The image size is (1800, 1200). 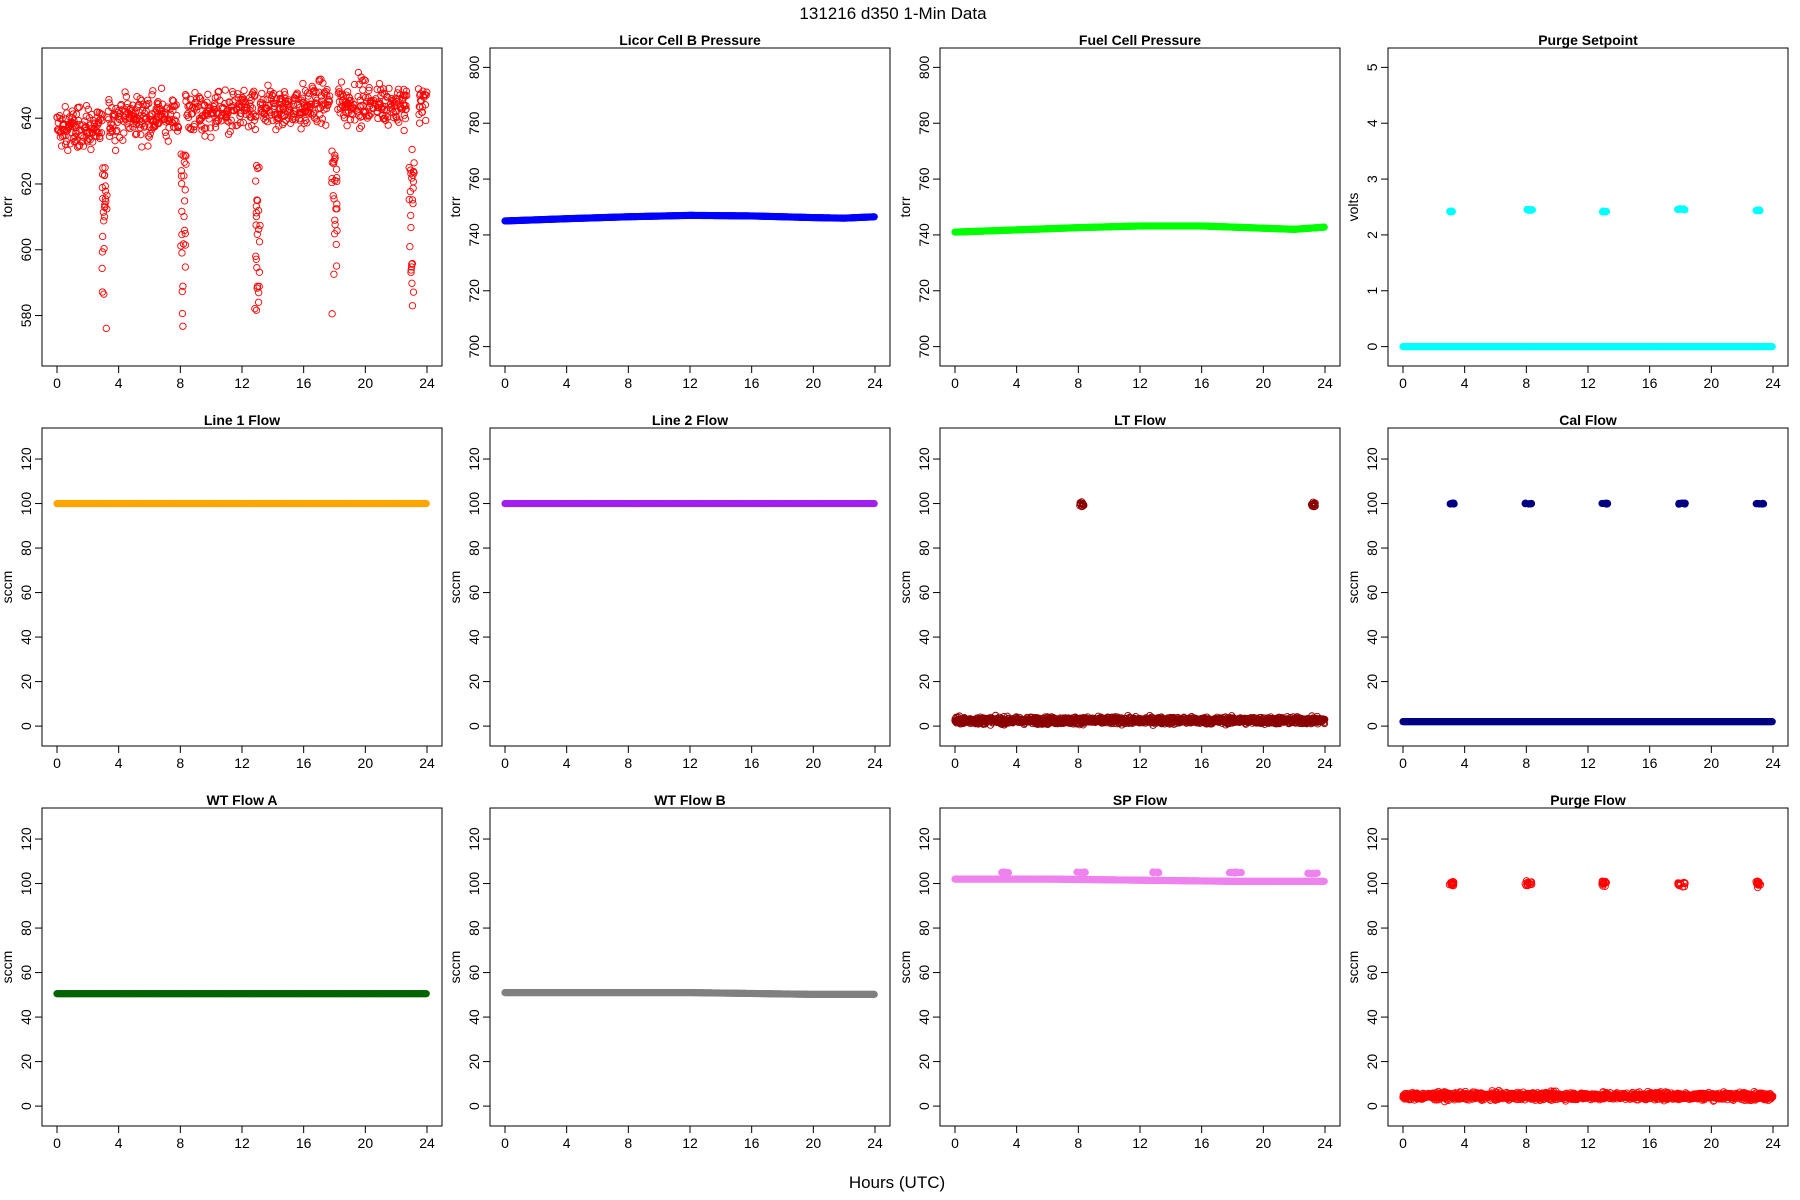 What do you see at coordinates (1202, 763) in the screenshot?
I see `x-tick-label: 16` at bounding box center [1202, 763].